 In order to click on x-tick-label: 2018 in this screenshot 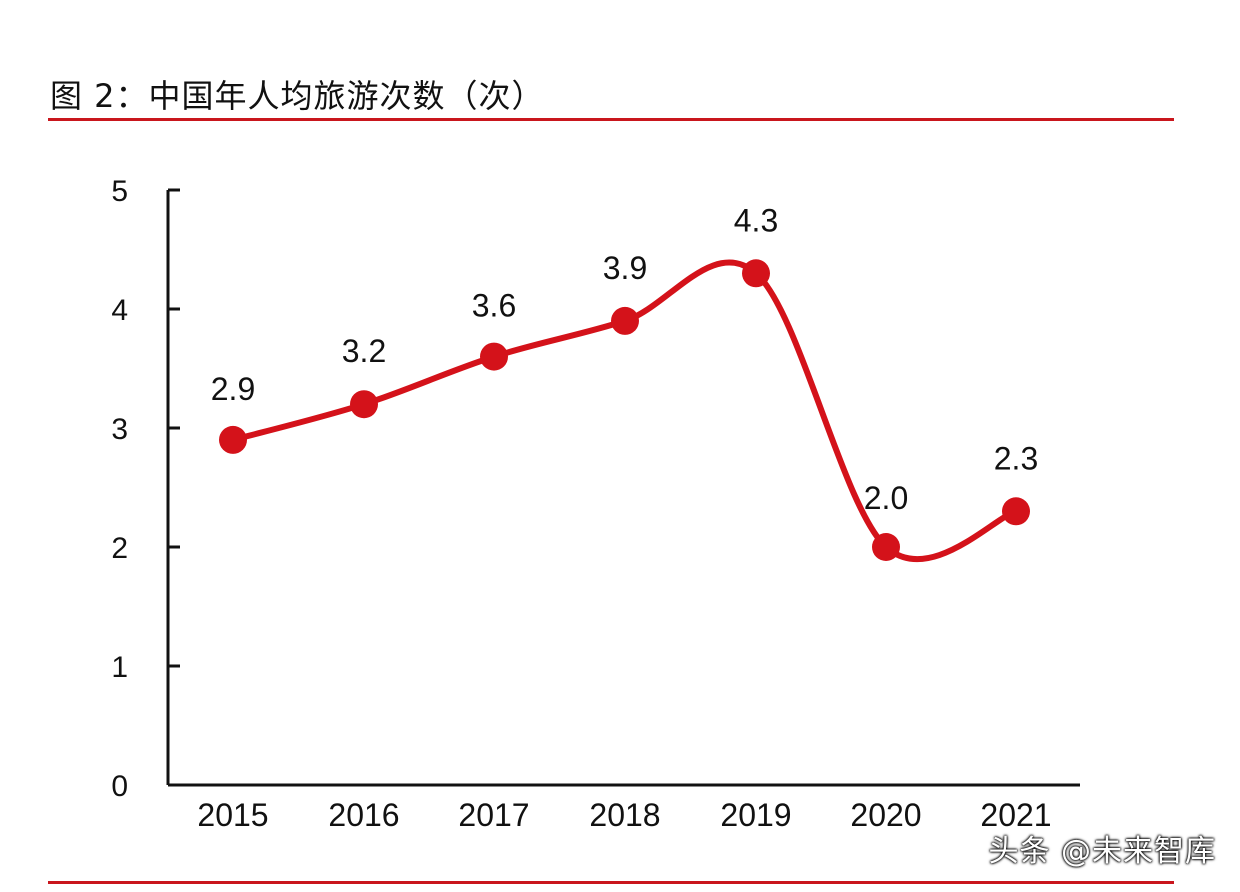, I will do `click(624, 815)`.